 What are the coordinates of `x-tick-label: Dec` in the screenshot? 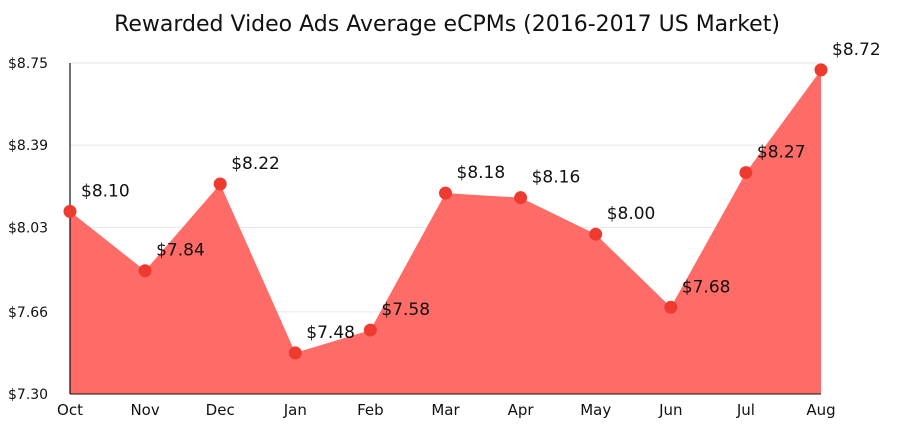 It's located at (220, 410).